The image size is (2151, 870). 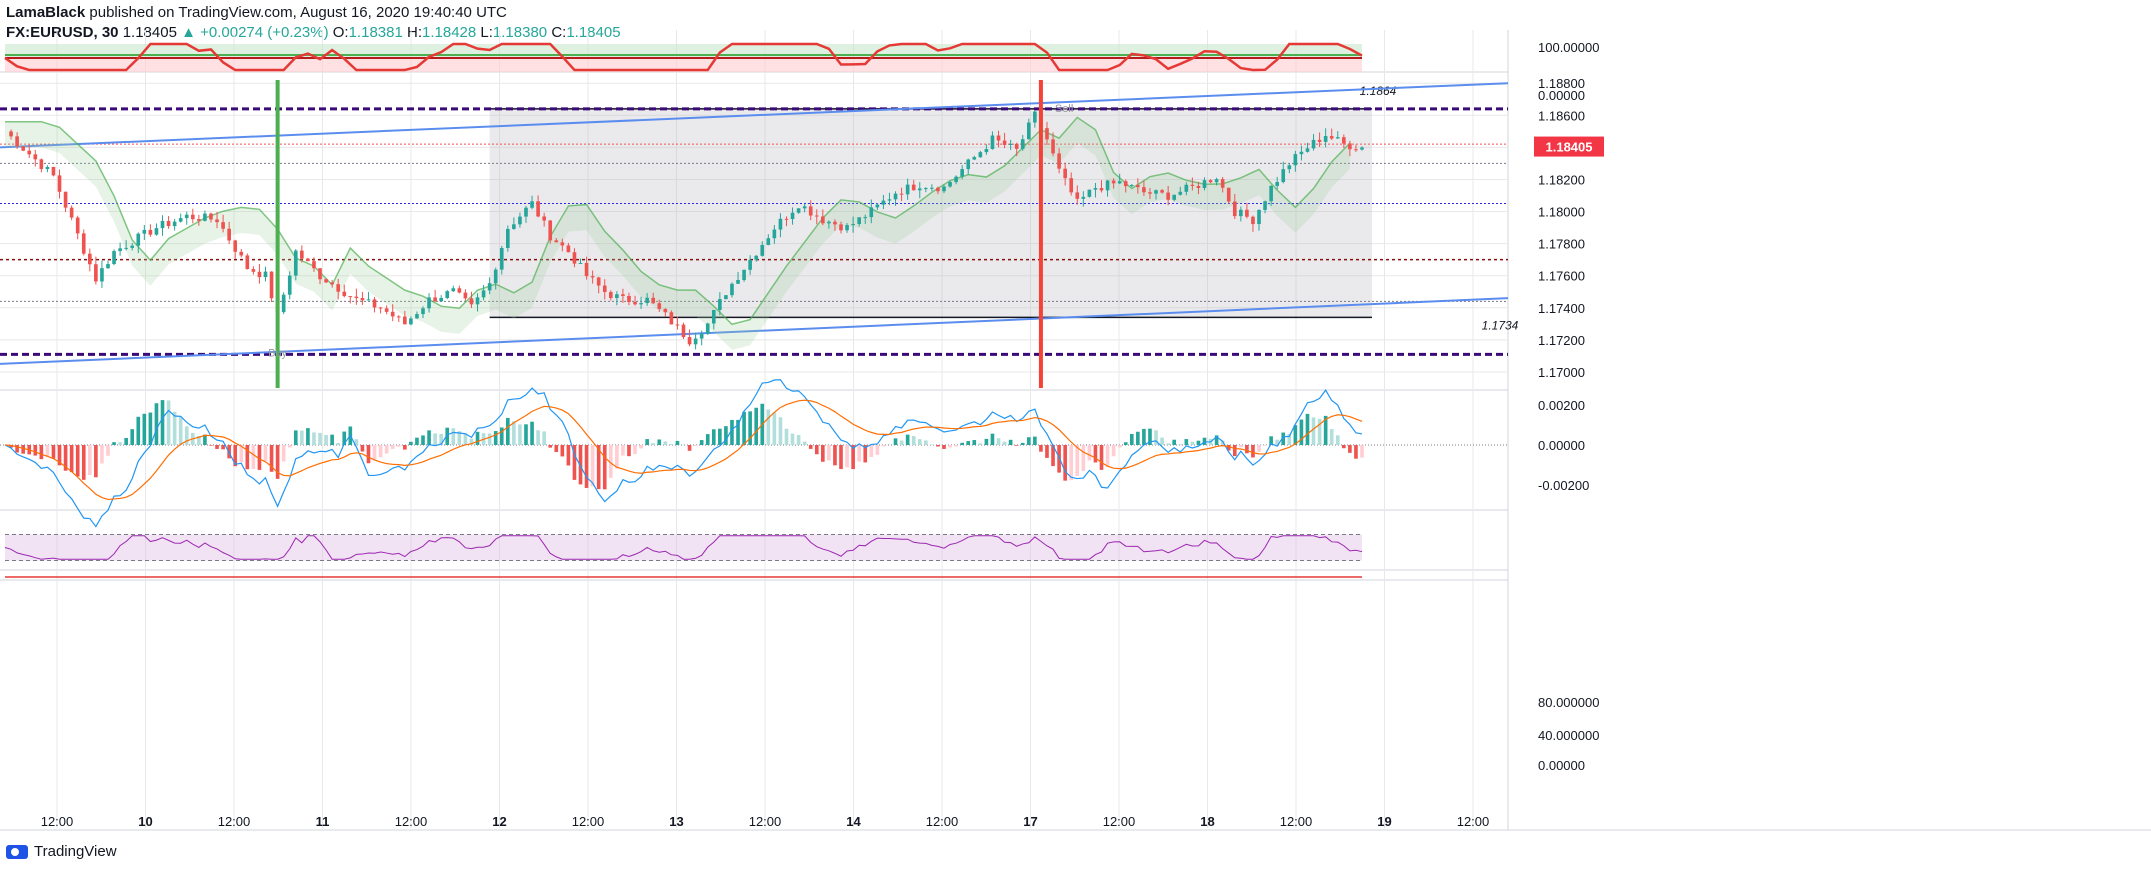 What do you see at coordinates (62, 32) in the screenshot?
I see `symbol-label: FX:EURUSD, 30` at bounding box center [62, 32].